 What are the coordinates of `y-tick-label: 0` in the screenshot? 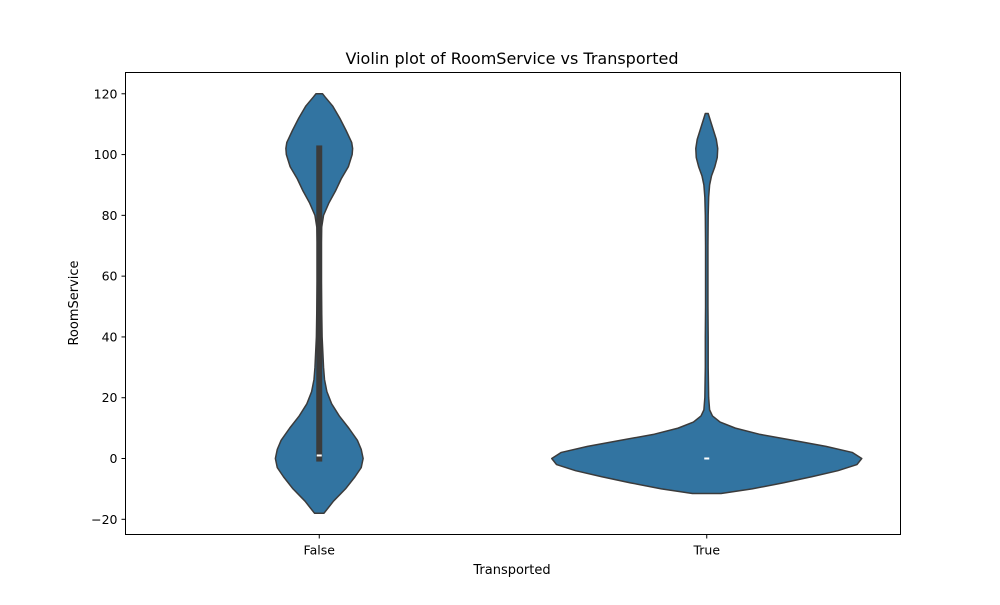 It's located at (114, 458).